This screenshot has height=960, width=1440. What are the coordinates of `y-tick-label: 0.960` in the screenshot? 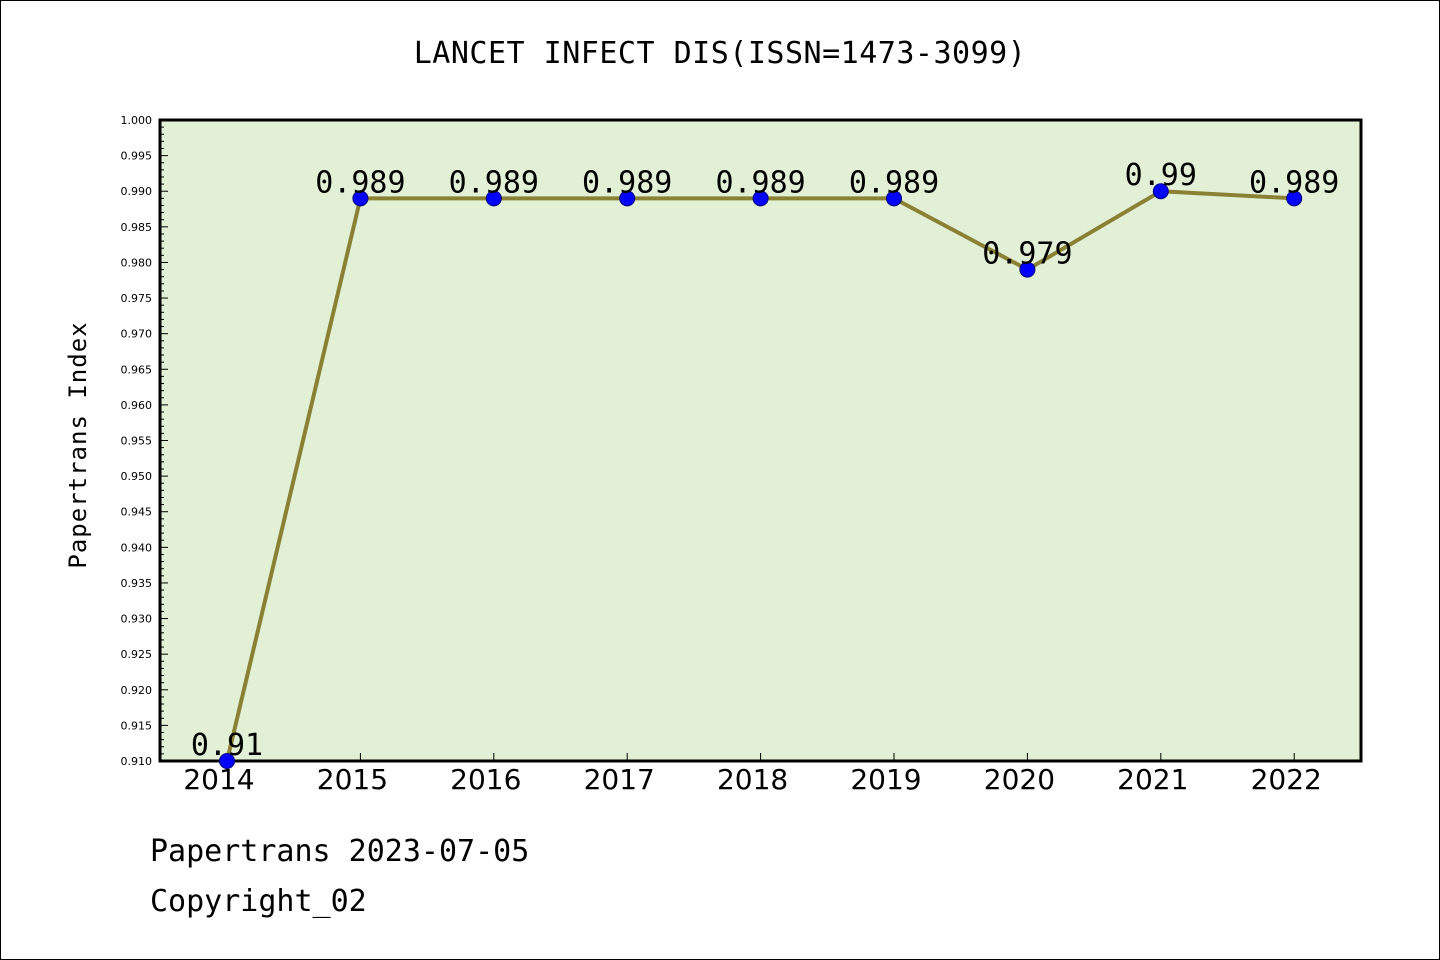 It's located at (137, 405).